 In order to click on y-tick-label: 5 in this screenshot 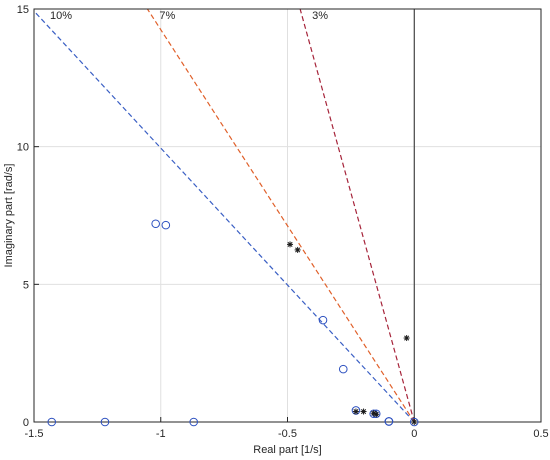, I will do `click(26, 285)`.